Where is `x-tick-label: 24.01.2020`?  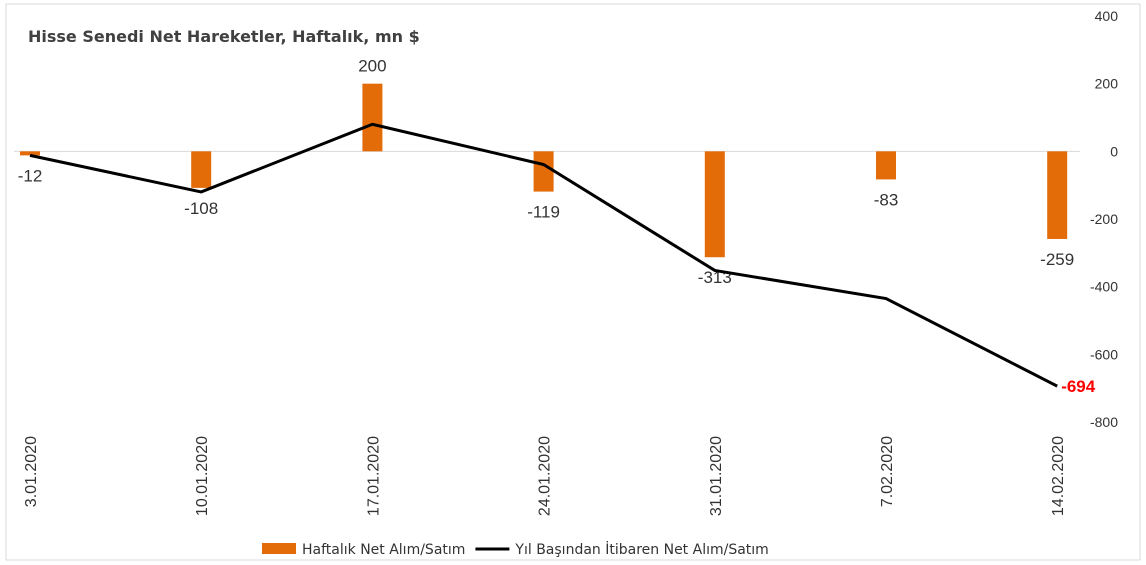
x-tick-label: 24.01.2020 is located at coordinates (545, 476).